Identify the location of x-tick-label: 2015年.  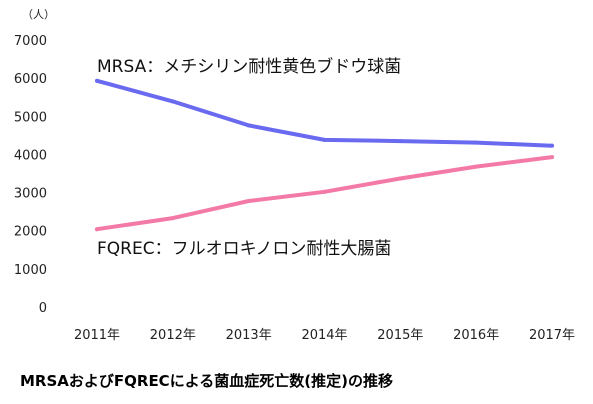
(400, 335).